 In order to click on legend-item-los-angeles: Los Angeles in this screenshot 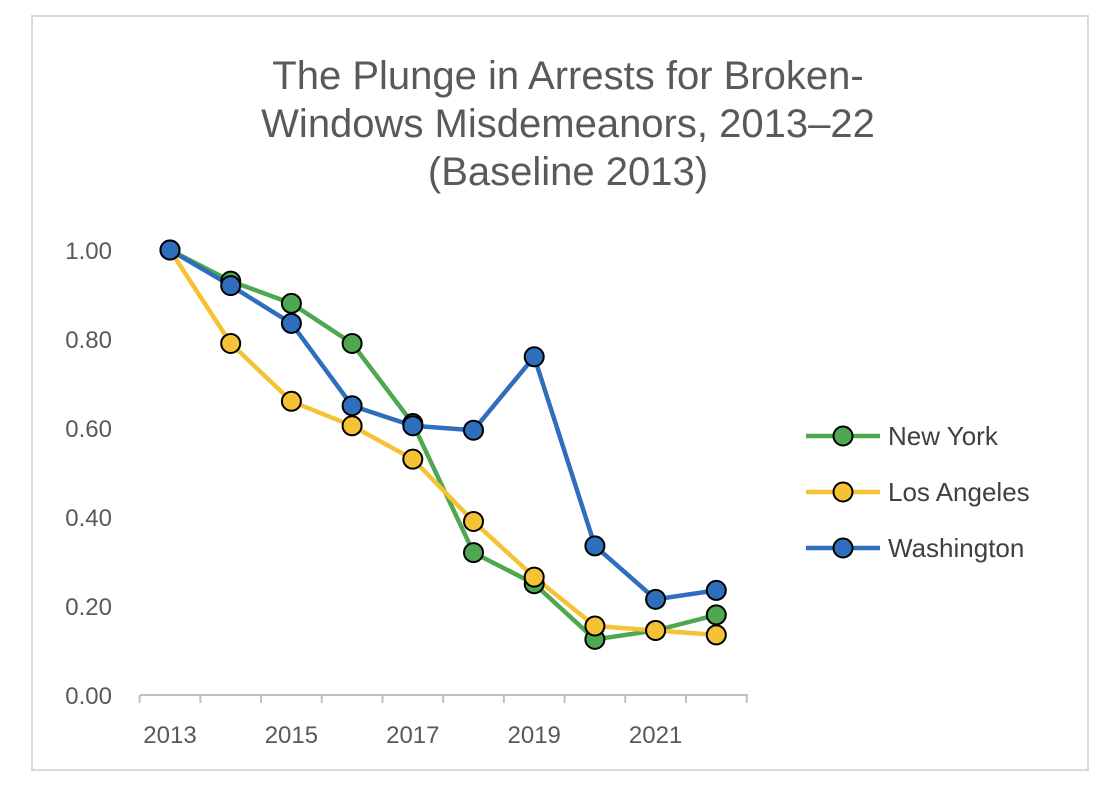, I will do `click(918, 492)`.